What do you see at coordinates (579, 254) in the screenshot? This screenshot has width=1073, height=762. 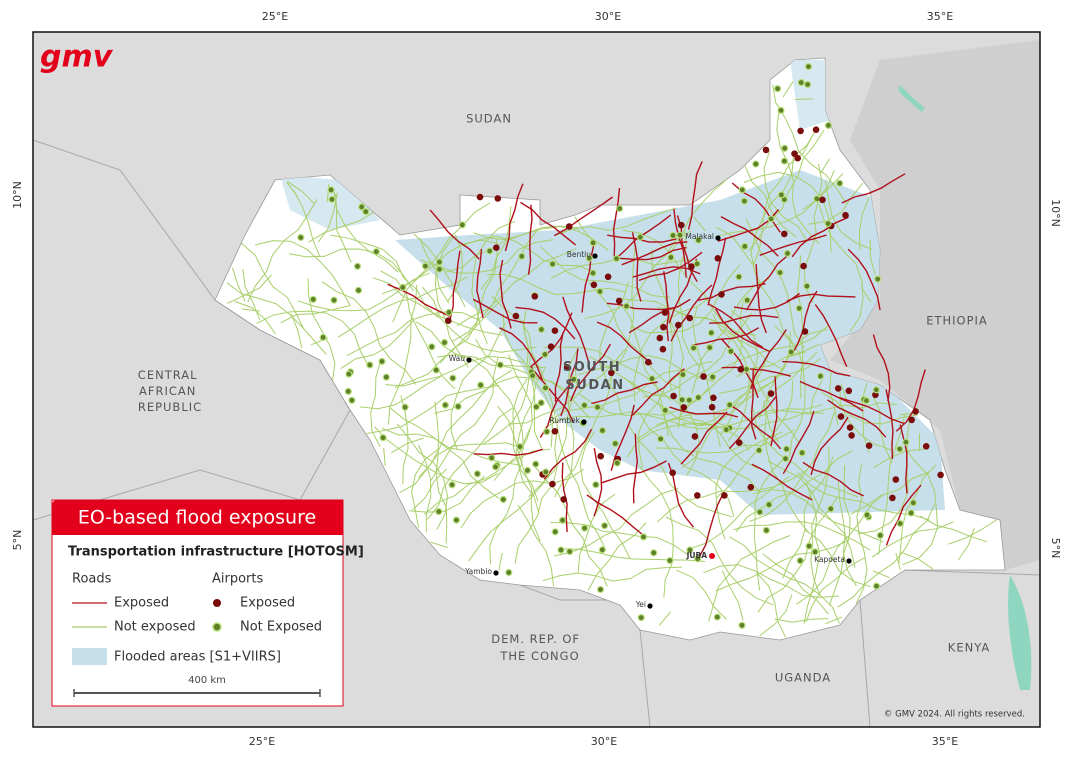 I see `city-label: Bentiu` at bounding box center [579, 254].